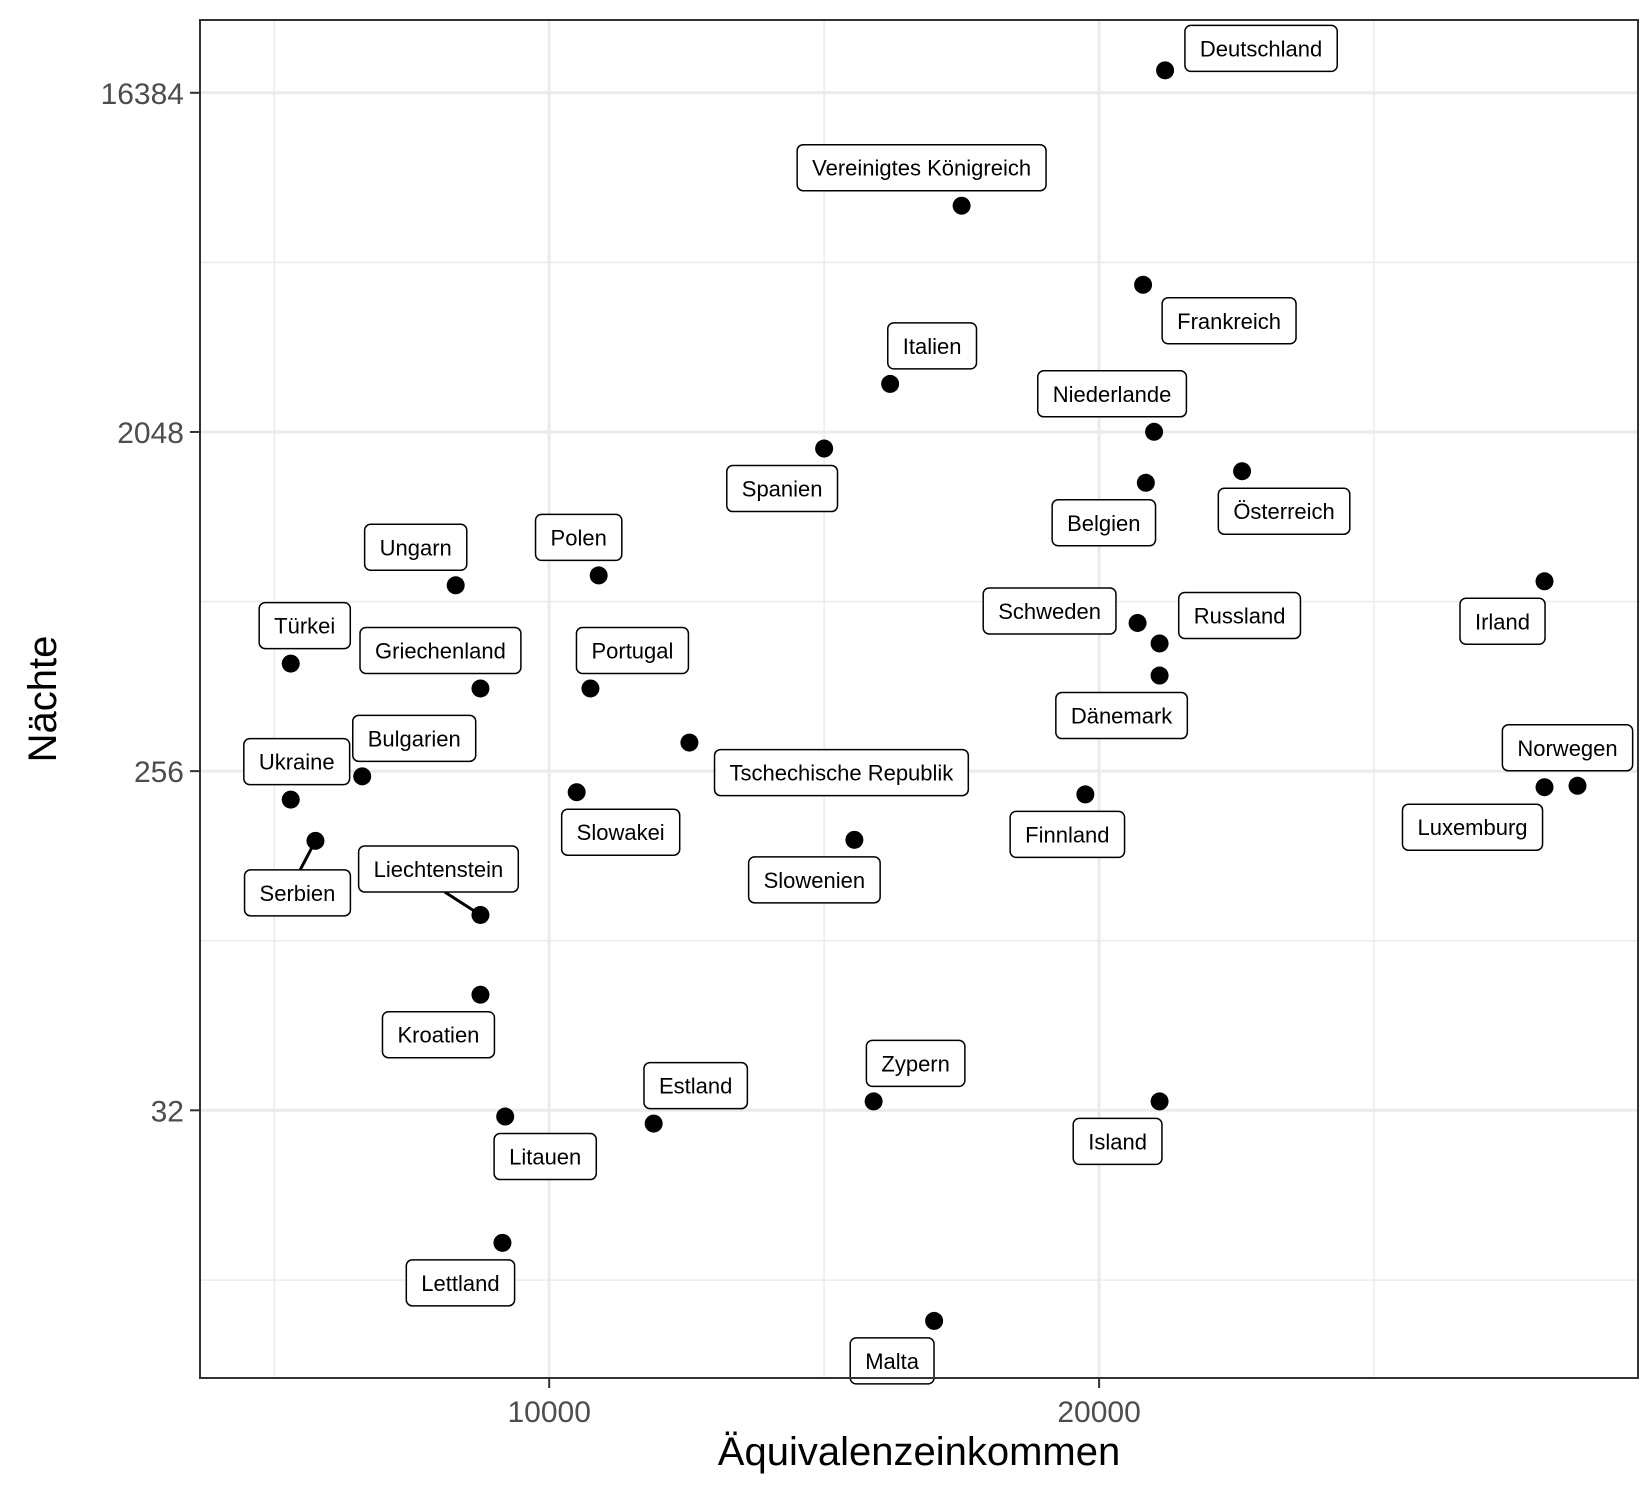  What do you see at coordinates (1159, 675) in the screenshot?
I see `point-daenemark` at bounding box center [1159, 675].